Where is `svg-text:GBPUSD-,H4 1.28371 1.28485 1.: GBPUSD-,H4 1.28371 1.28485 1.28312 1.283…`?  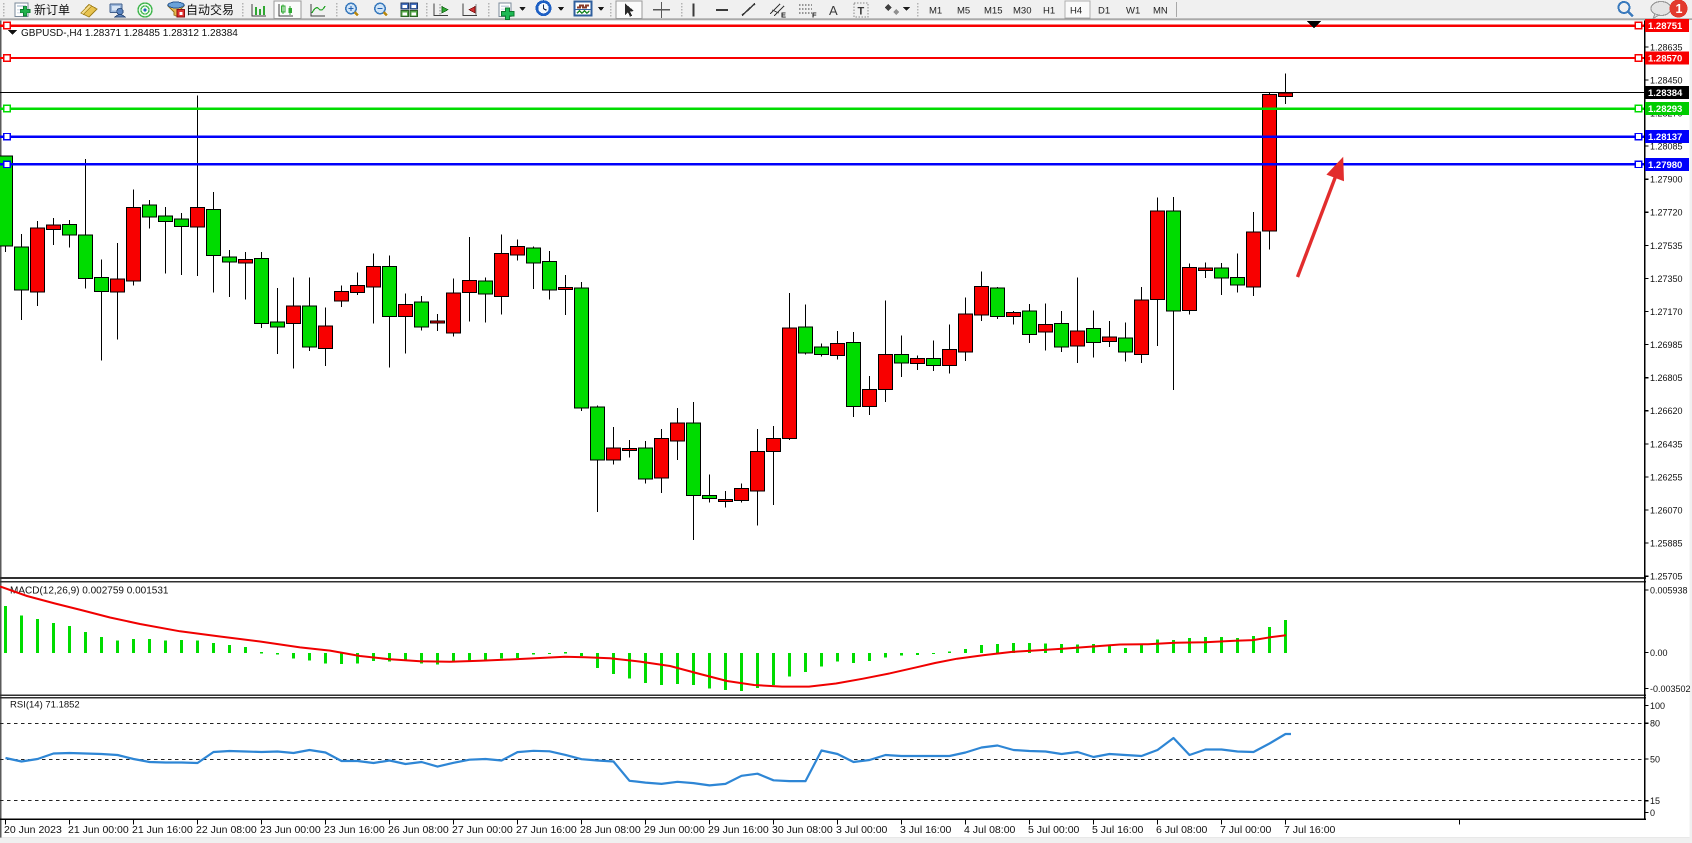
svg-text:GBPUSD-,H4 1.28371 1.28485 1.: GBPUSD-,H4 1.28371 1.28485 1.28312 1.283… is located at coordinates (129, 33).